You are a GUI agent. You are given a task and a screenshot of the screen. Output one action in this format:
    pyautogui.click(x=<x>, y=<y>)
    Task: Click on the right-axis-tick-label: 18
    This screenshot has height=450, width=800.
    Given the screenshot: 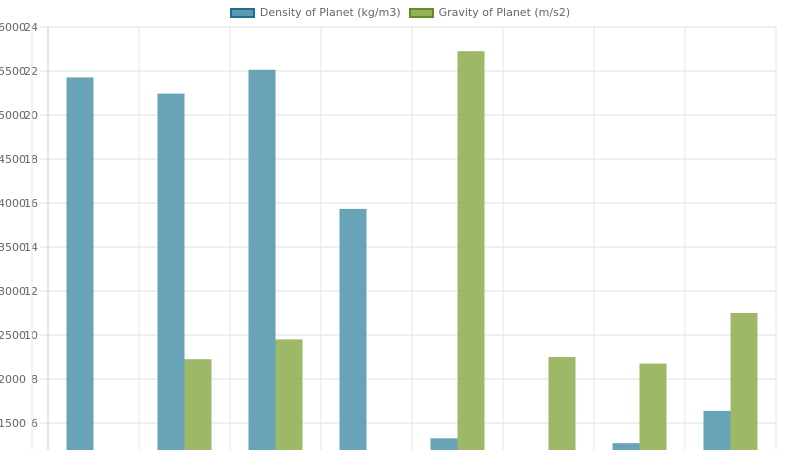 What is the action you would take?
    pyautogui.click(x=31, y=159)
    